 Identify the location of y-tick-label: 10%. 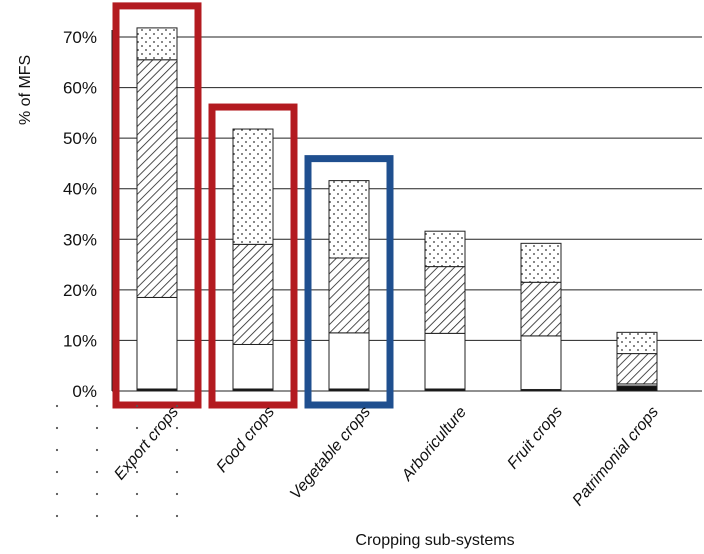
(80, 340).